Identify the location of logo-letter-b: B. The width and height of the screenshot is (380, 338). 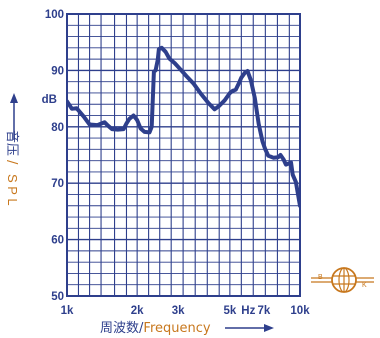
(320, 277).